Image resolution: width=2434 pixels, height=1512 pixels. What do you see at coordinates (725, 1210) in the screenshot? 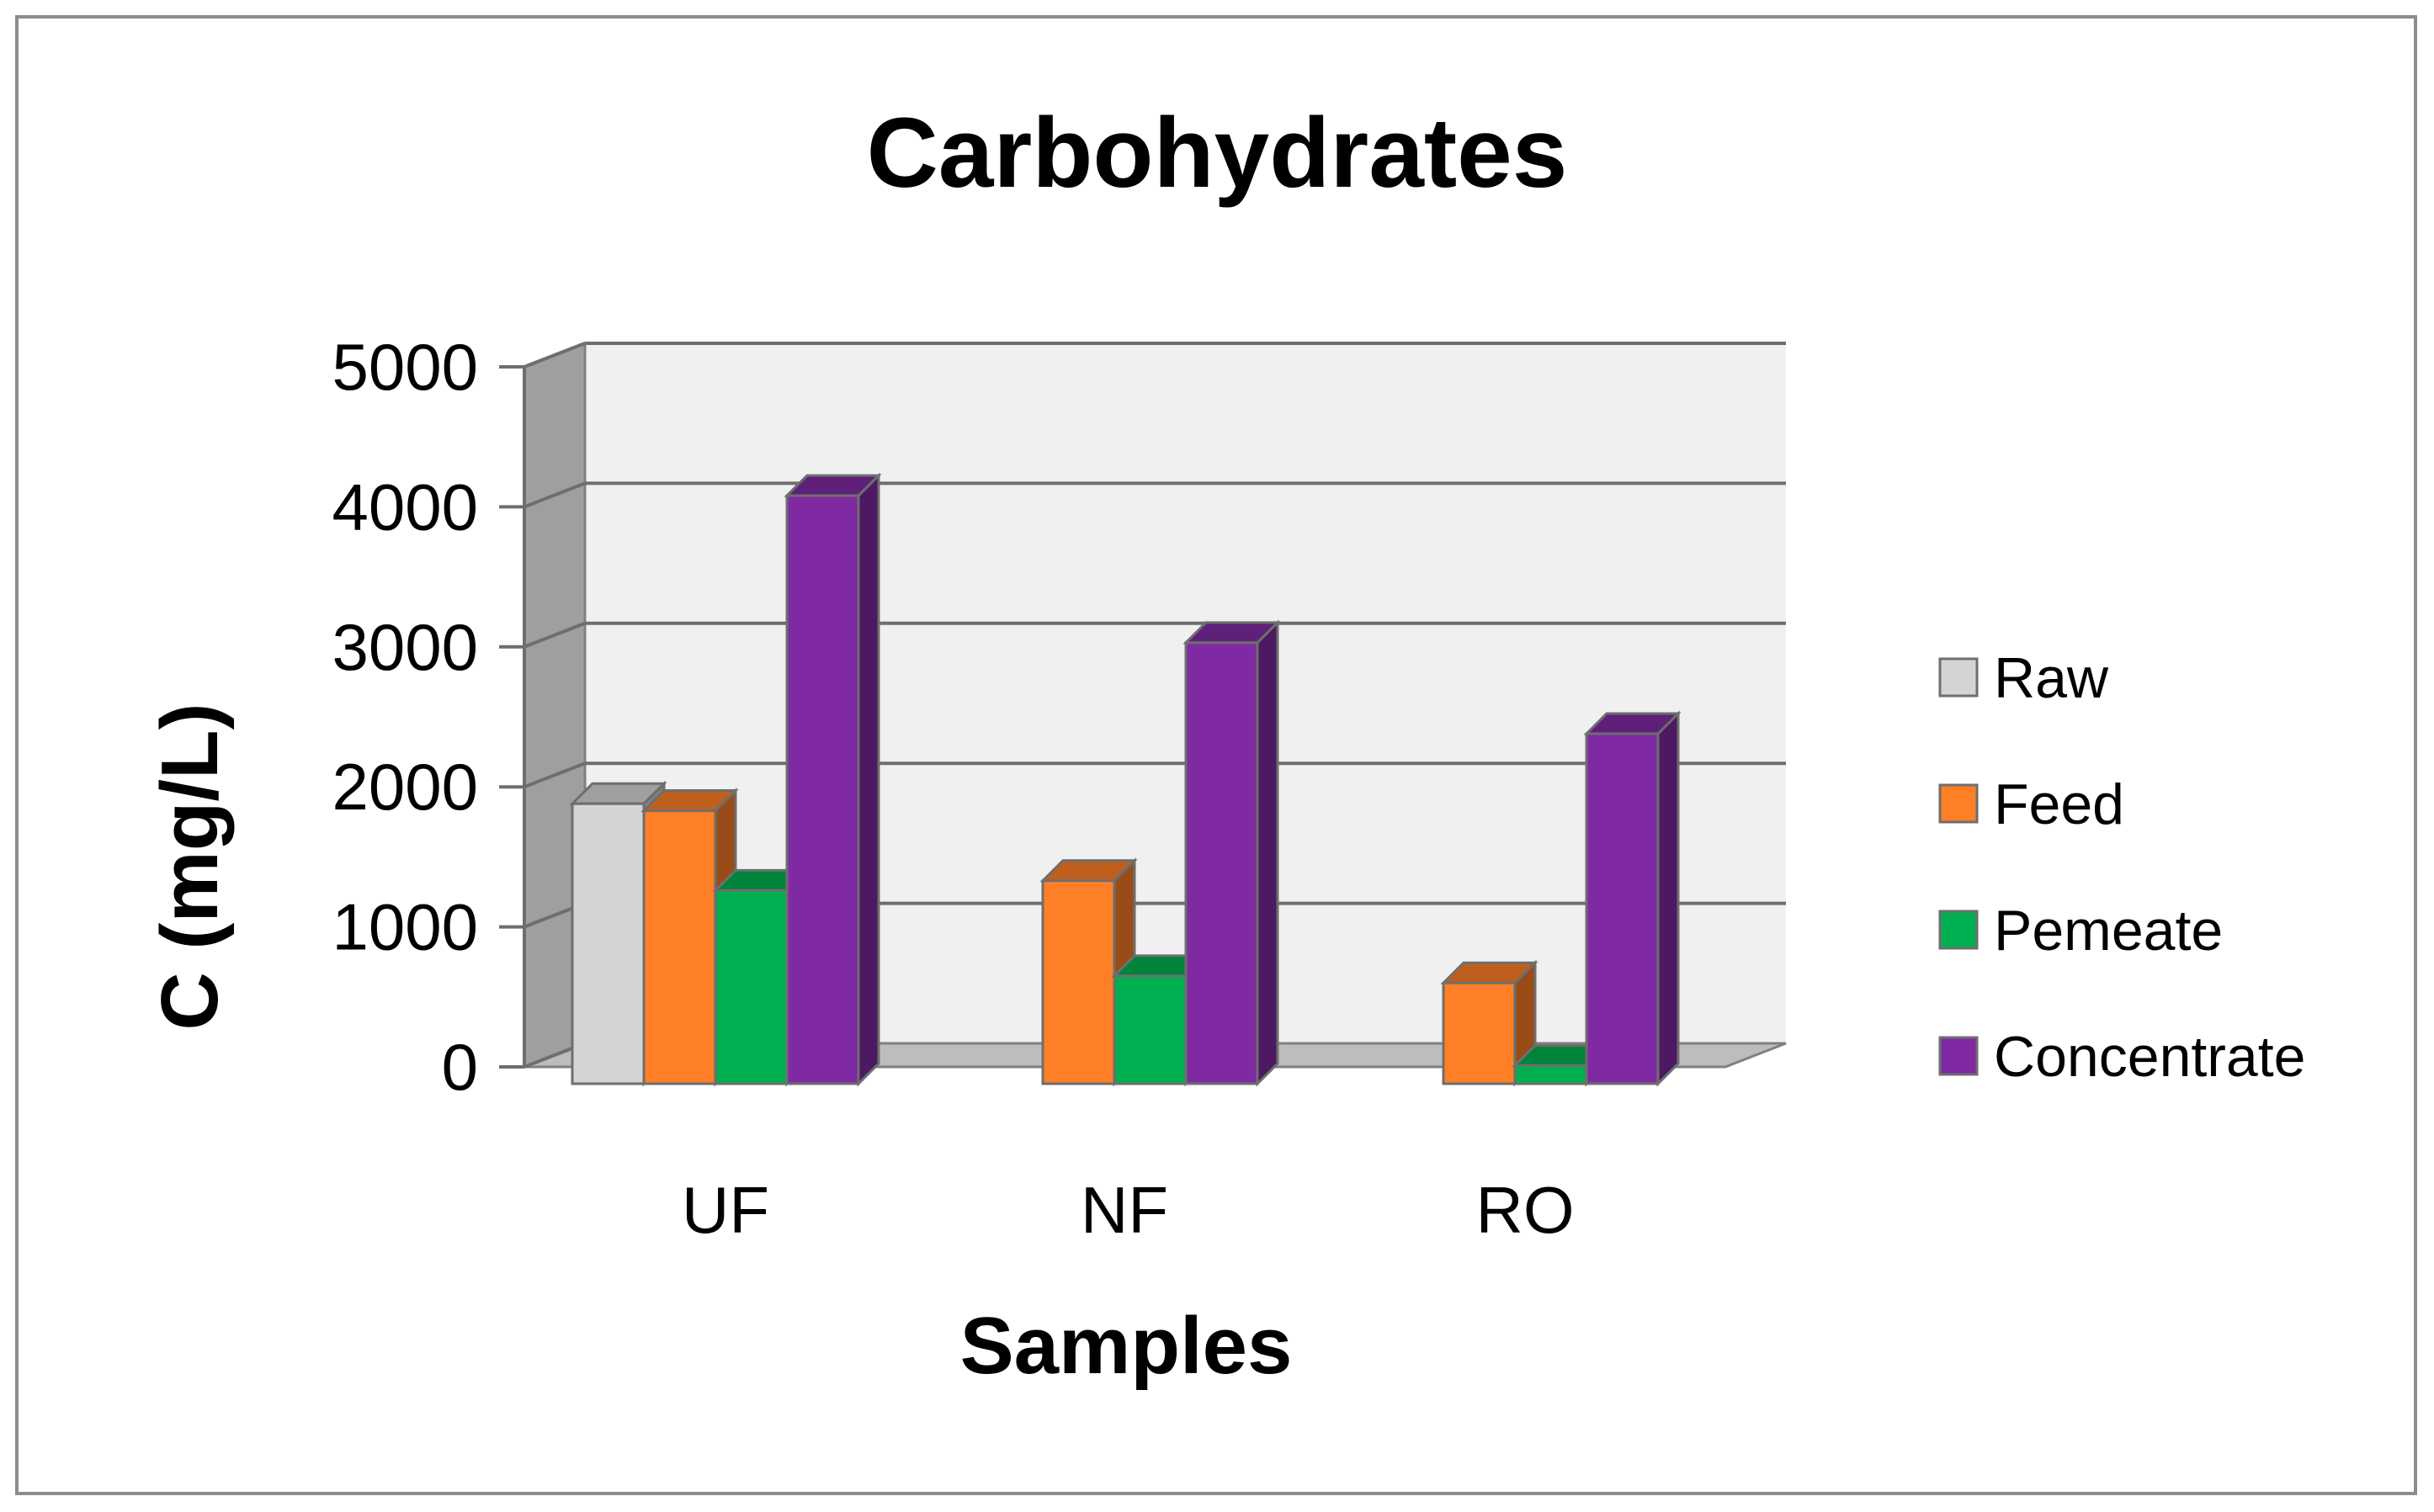
I see `x-tick-label: UF` at bounding box center [725, 1210].